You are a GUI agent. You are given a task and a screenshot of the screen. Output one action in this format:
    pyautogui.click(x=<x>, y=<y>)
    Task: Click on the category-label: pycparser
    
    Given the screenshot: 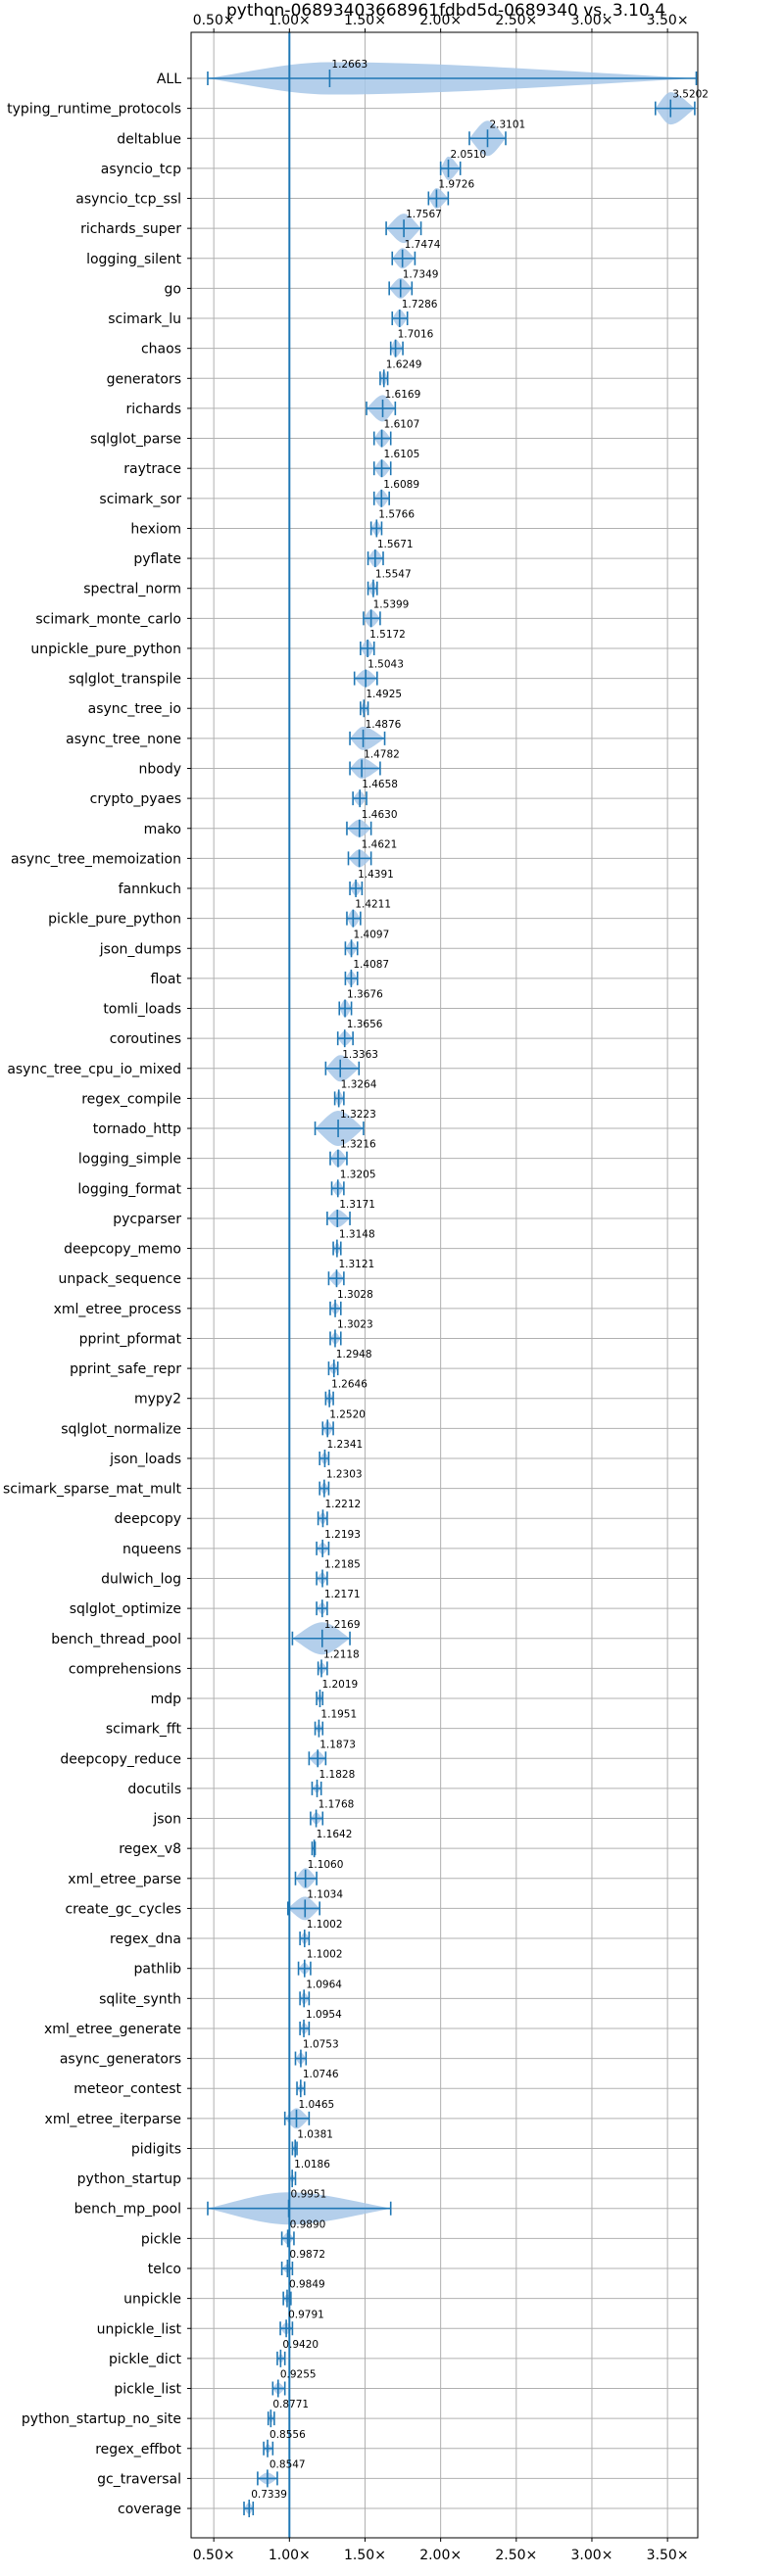 What is the action you would take?
    pyautogui.click(x=147, y=1219)
    